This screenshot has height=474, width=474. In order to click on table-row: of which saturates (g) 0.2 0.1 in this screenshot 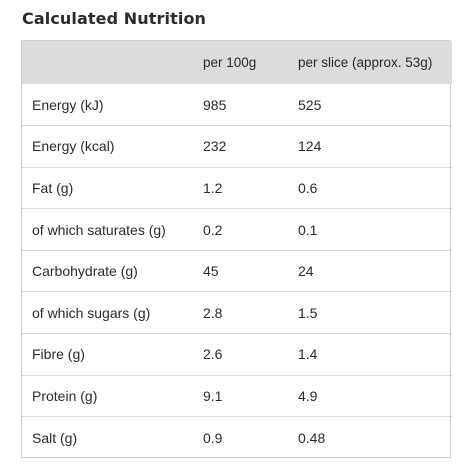, I will do `click(237, 229)`.